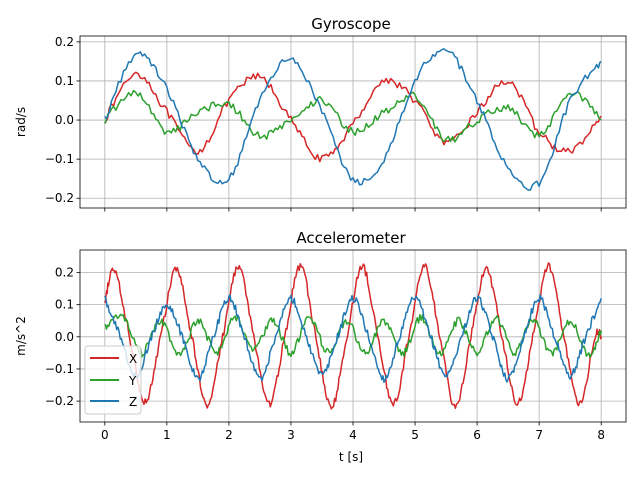 This screenshot has width=640, height=480. I want to click on legend-label-x: X, so click(133, 359).